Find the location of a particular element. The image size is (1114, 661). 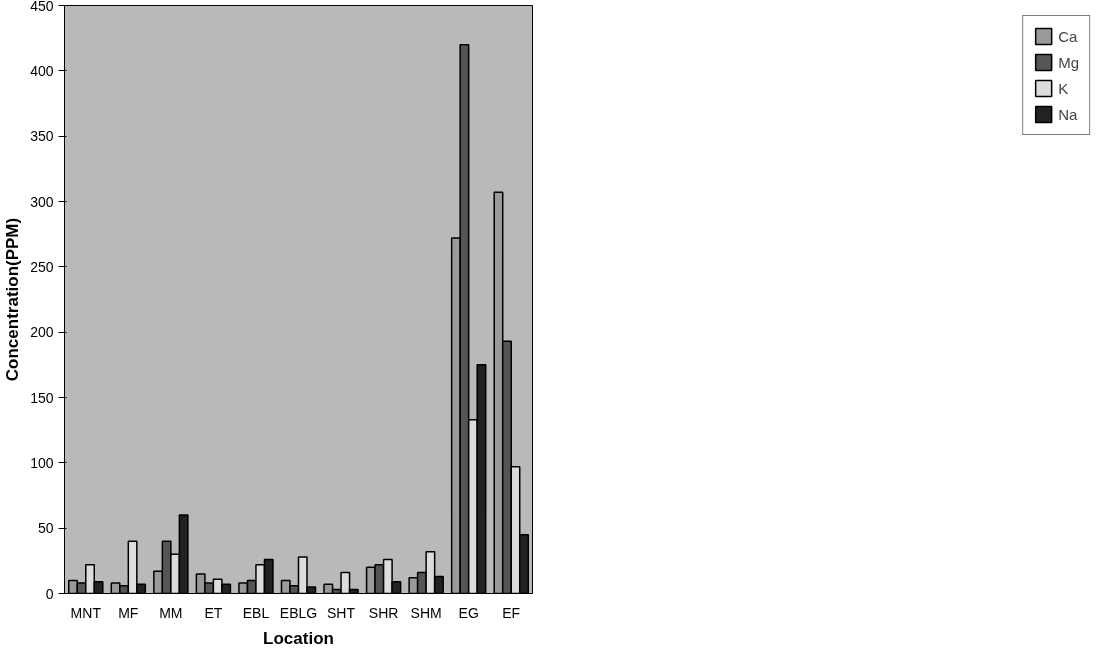

legend-label: Mg is located at coordinates (1068, 62).